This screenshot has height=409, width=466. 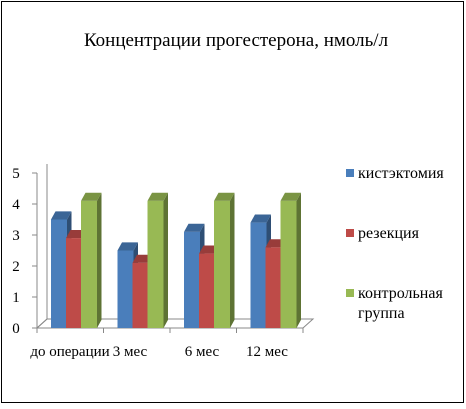 What do you see at coordinates (236, 40) in the screenshot?
I see `chart-title: Концентрации прогестерона, нмоль/л` at bounding box center [236, 40].